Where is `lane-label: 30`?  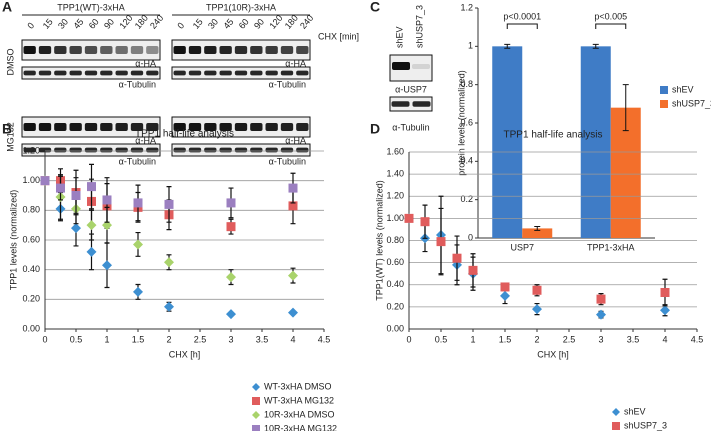 lane-label: 30 is located at coordinates (213, 24).